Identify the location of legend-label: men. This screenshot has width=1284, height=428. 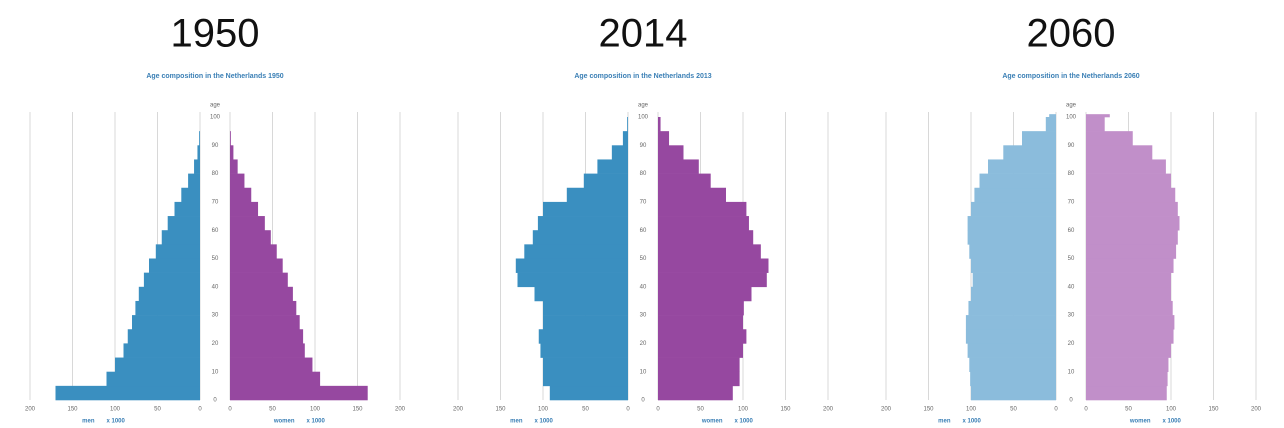
(88, 422).